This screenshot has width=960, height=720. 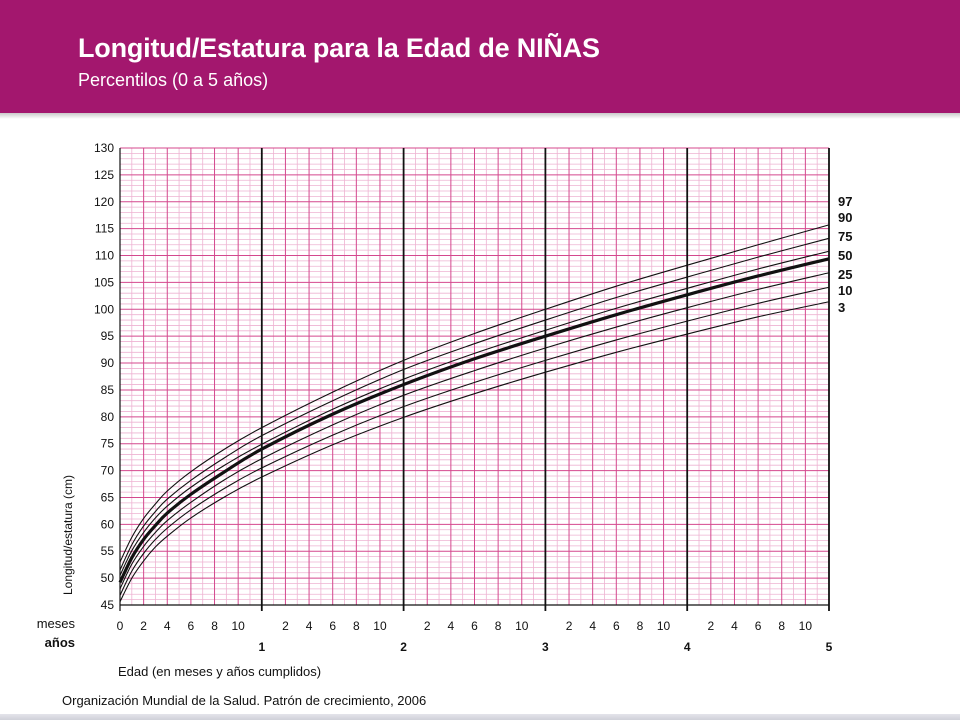 I want to click on years-row-label: años, so click(x=60, y=642).